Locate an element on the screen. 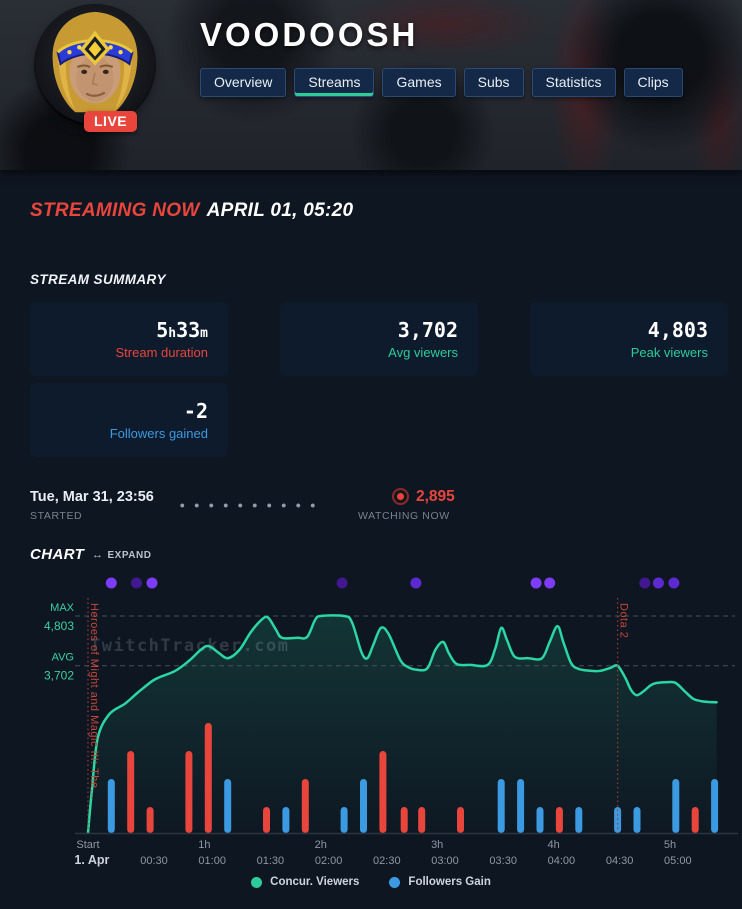 The image size is (742, 909). chart-legend: Concur. Viewers Followers Gain is located at coordinates (371, 882).